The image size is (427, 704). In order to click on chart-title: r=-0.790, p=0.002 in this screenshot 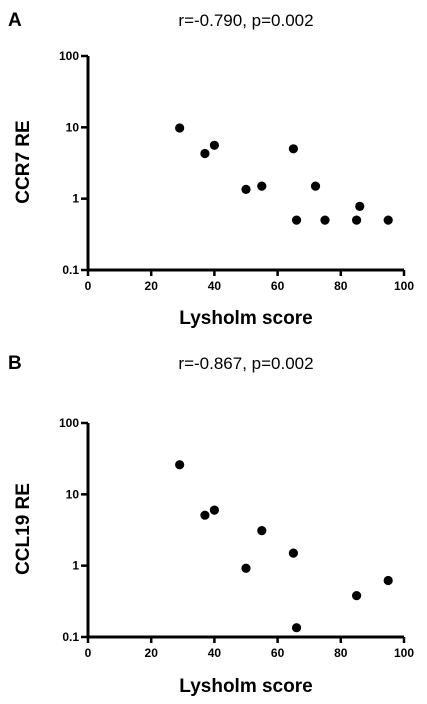, I will do `click(245, 20)`.